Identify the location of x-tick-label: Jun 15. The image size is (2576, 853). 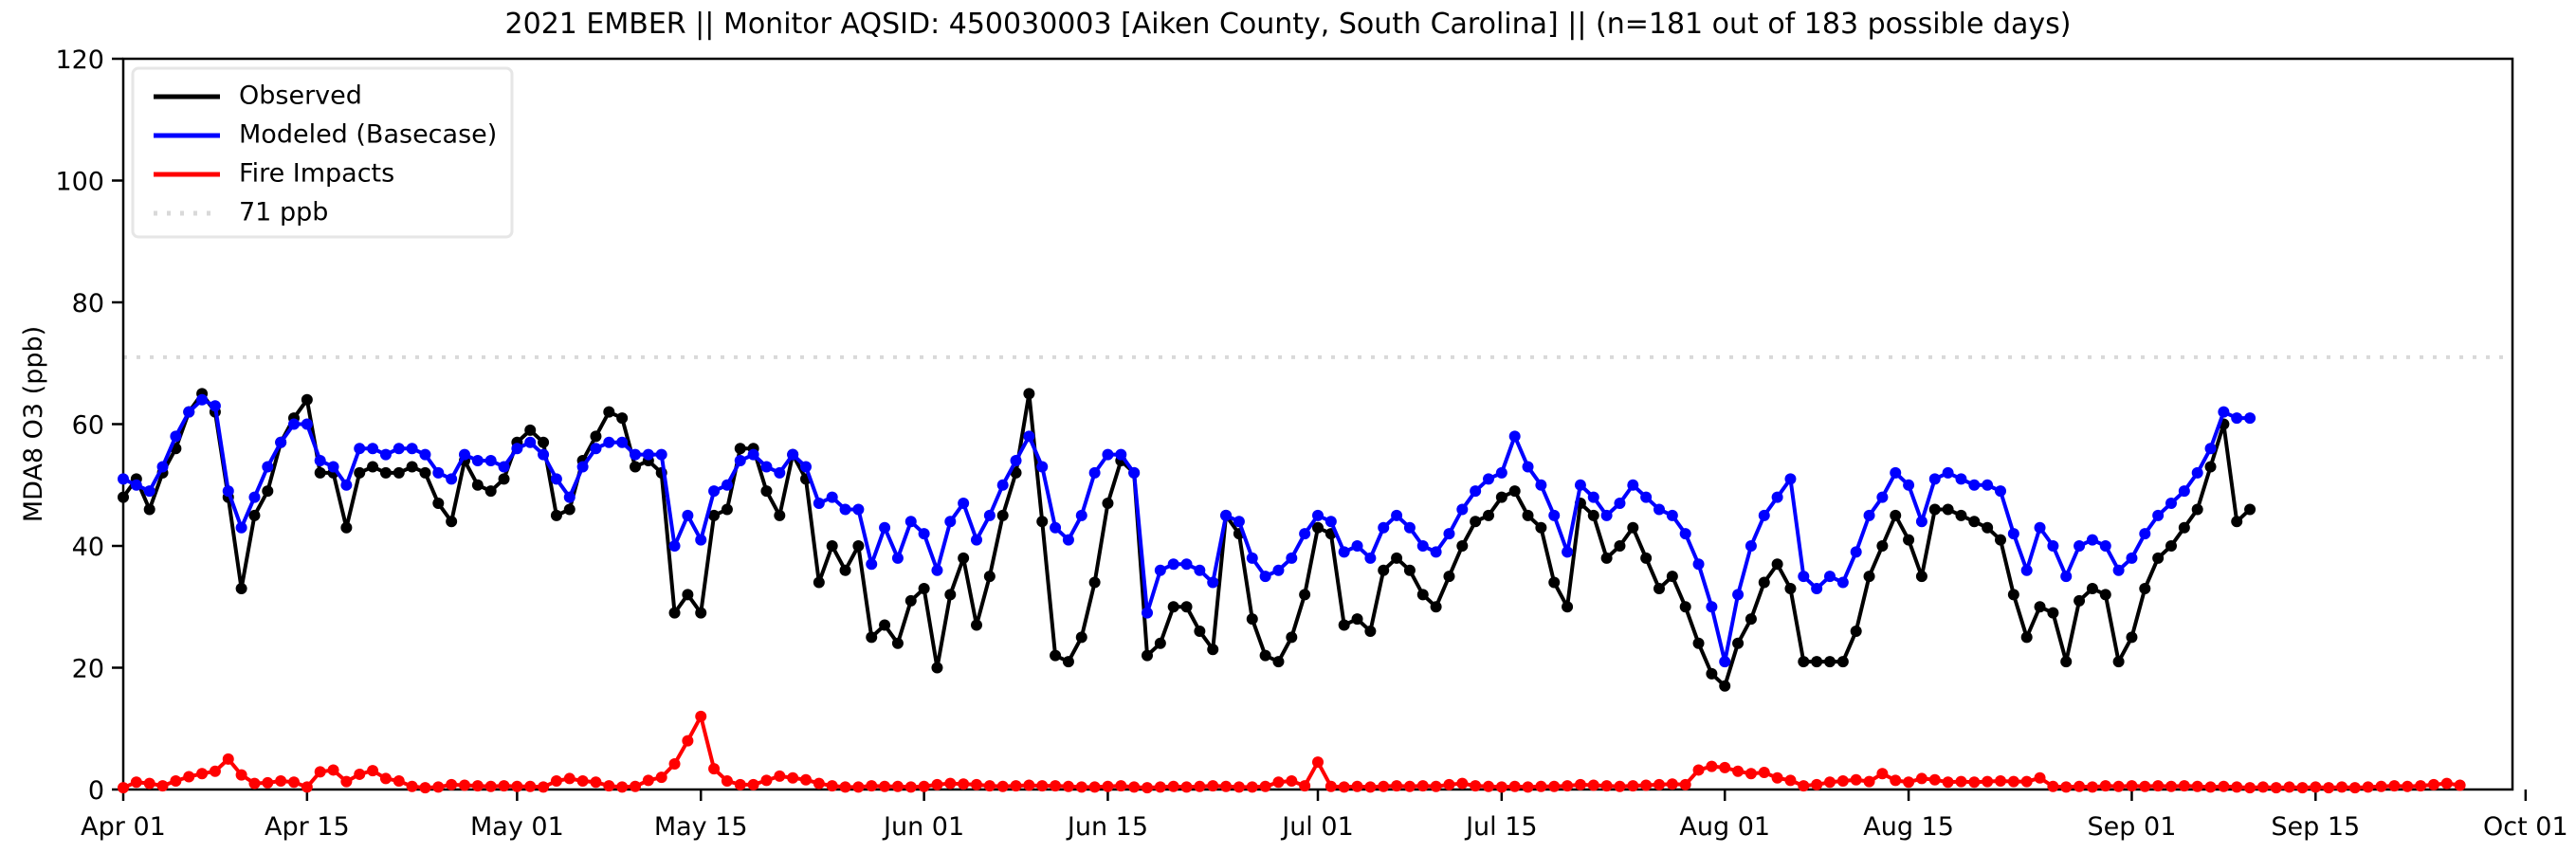
(1107, 827).